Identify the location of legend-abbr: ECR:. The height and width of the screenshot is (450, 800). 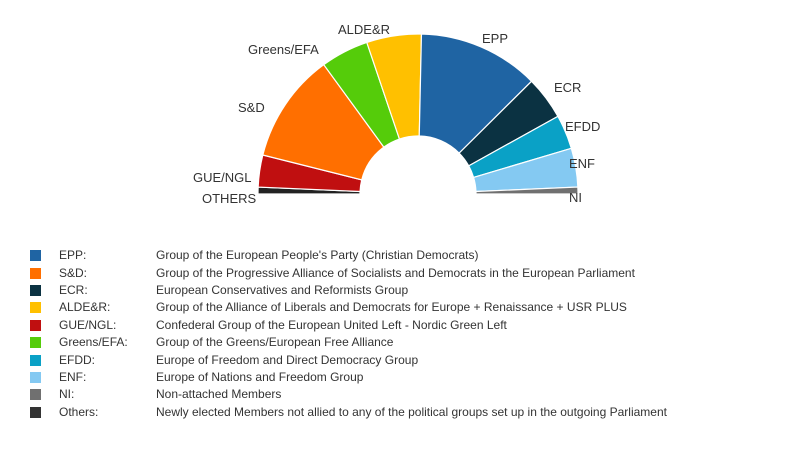
(73, 289).